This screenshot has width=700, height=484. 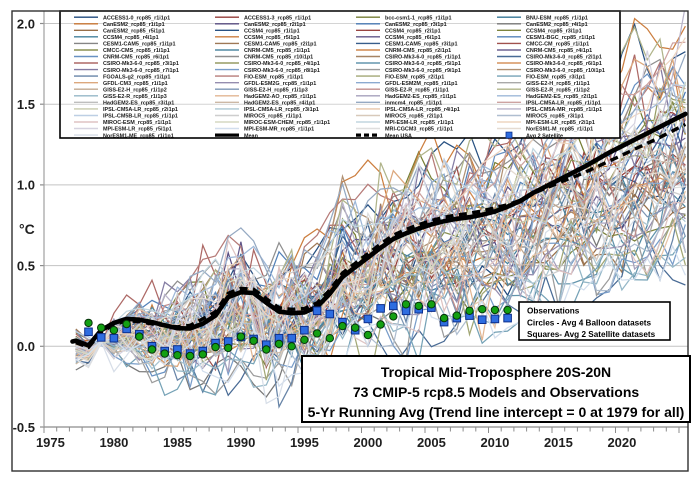 I want to click on svg-text: CSIRO-Mk3-6-0_rcp85_r9i1p1, so click(x=423, y=71).